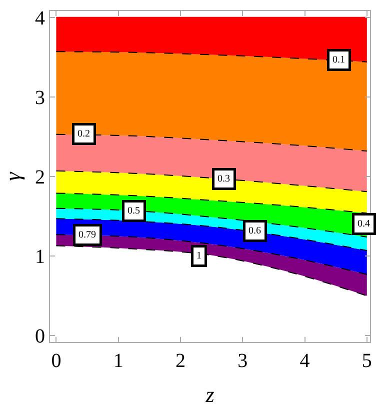 The height and width of the screenshot is (410, 382). Describe the element at coordinates (118, 361) in the screenshot. I see `x-tick-label: 1` at that location.